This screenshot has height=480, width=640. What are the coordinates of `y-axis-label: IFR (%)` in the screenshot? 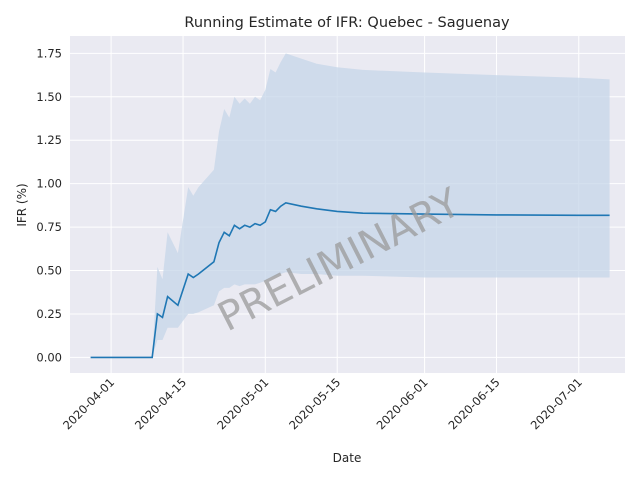 It's located at (22, 204).